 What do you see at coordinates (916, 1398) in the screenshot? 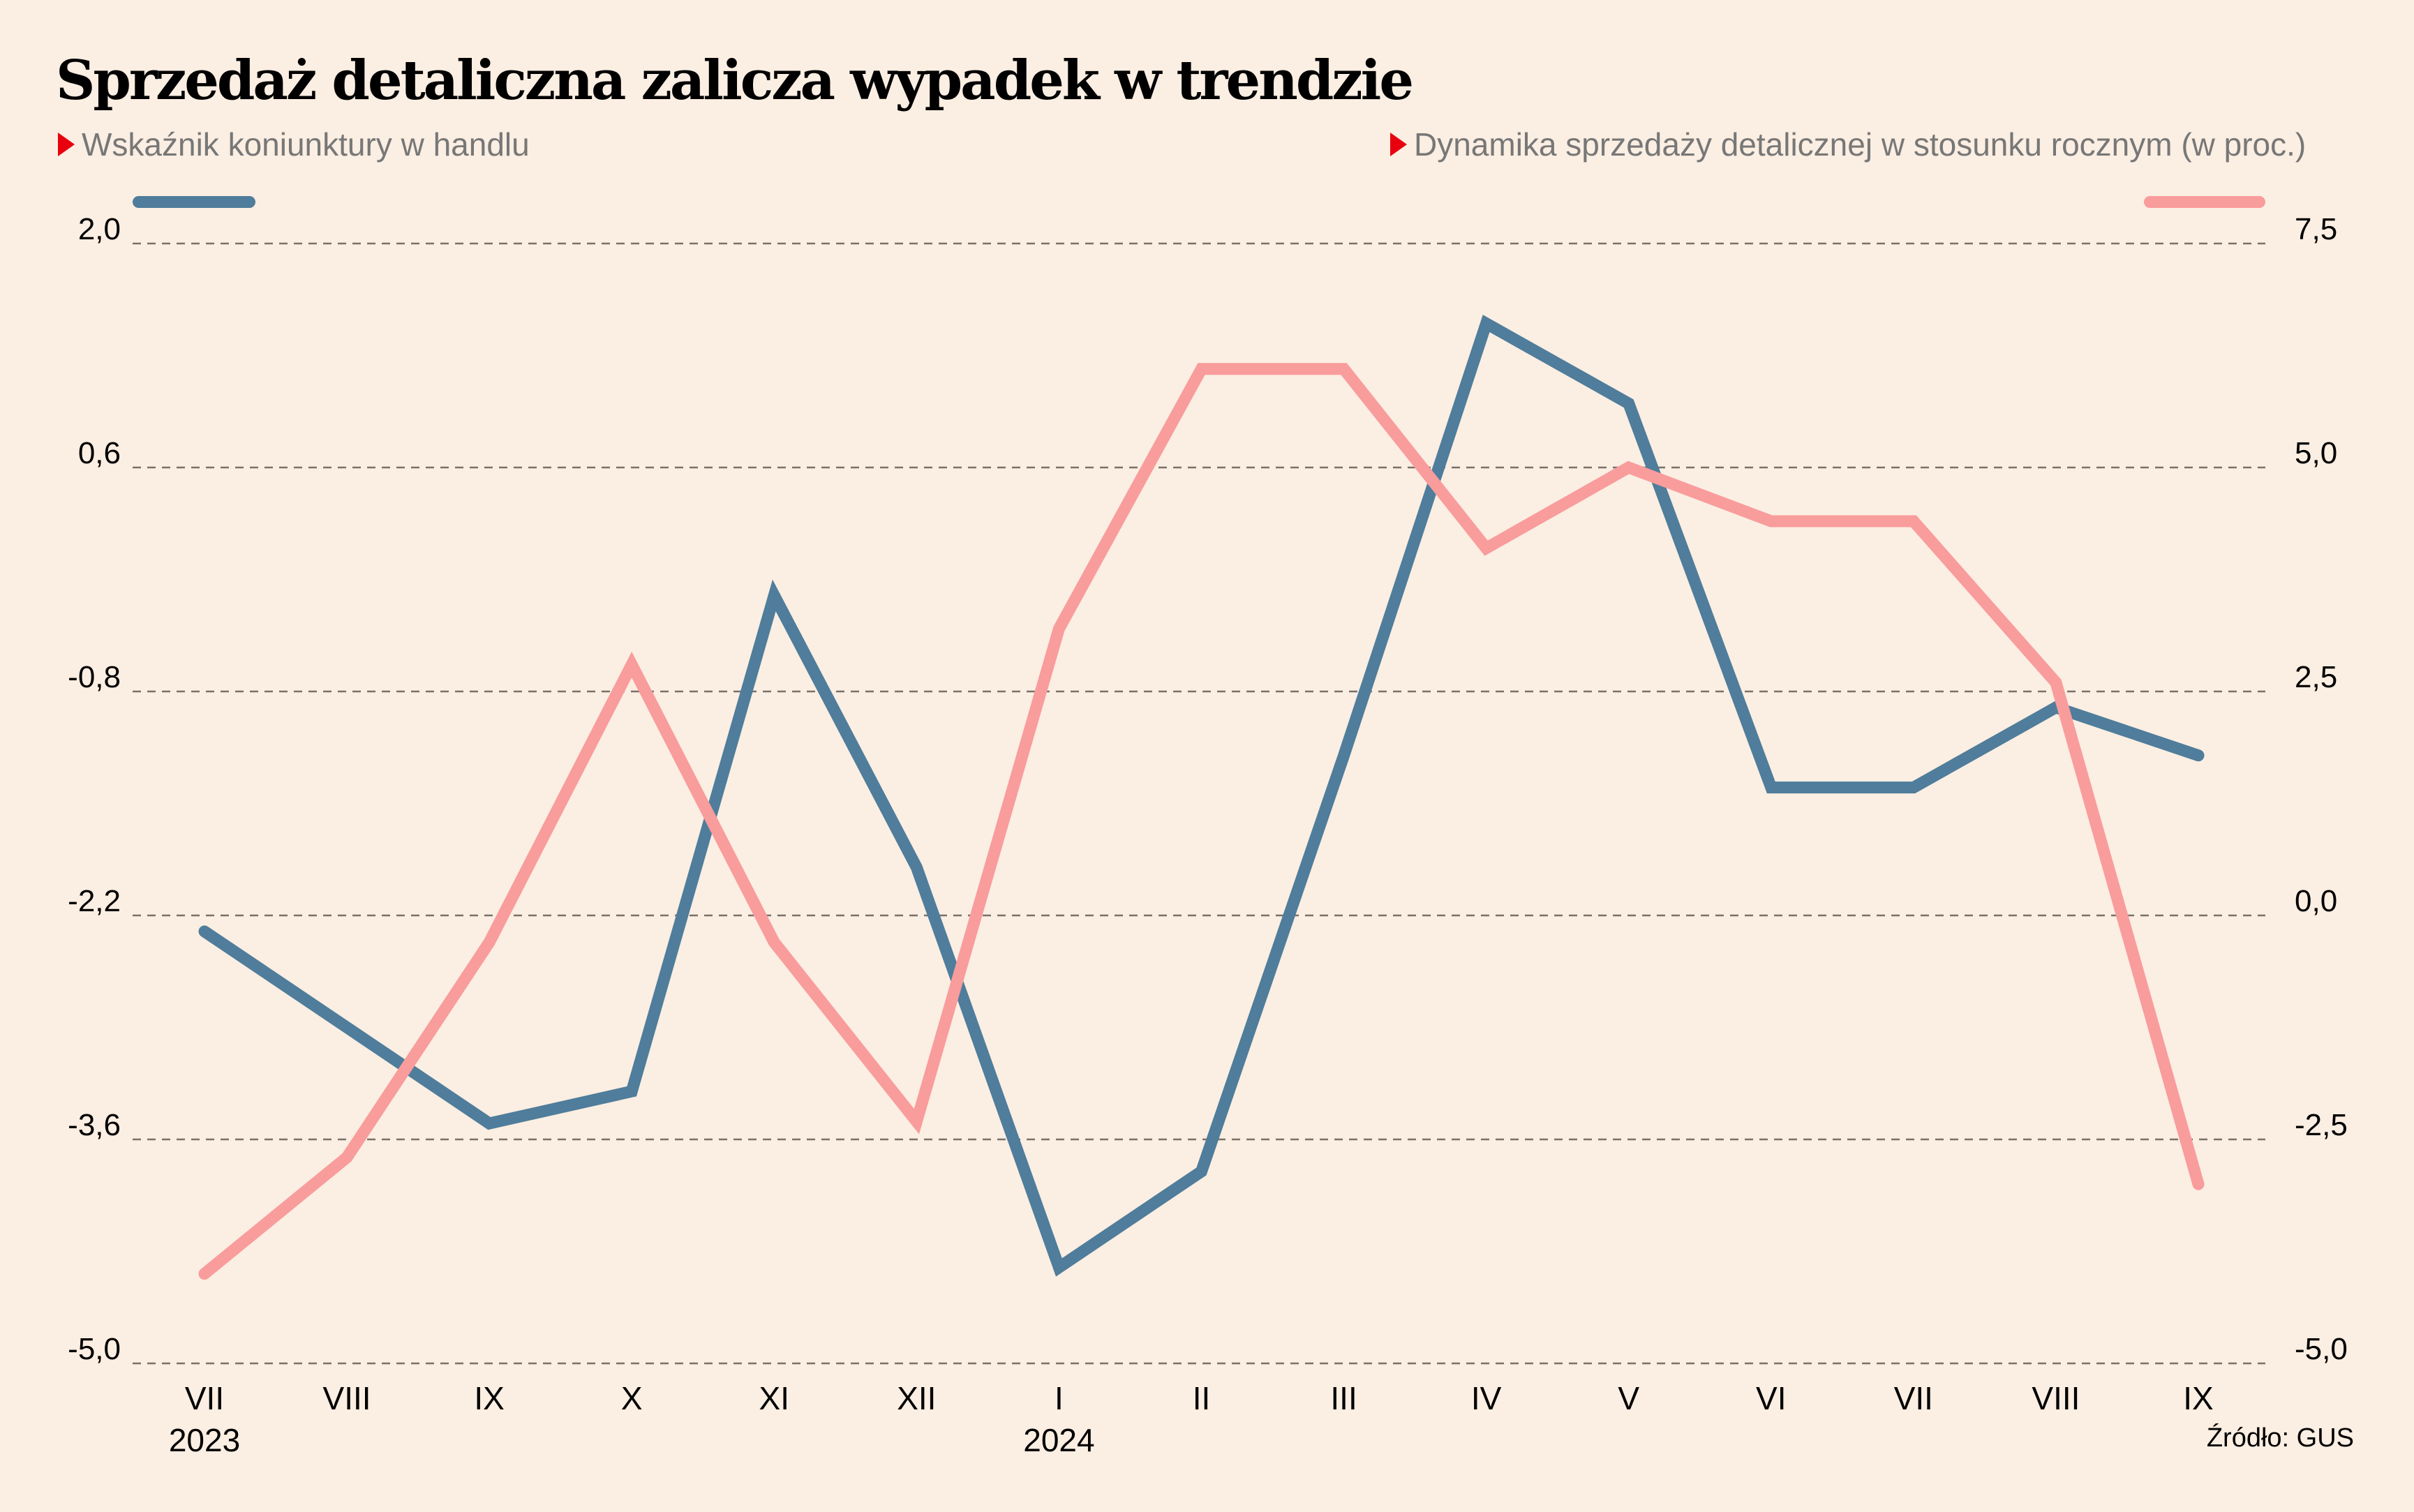
I see `x-axis-tick-label: XII` at bounding box center [916, 1398].